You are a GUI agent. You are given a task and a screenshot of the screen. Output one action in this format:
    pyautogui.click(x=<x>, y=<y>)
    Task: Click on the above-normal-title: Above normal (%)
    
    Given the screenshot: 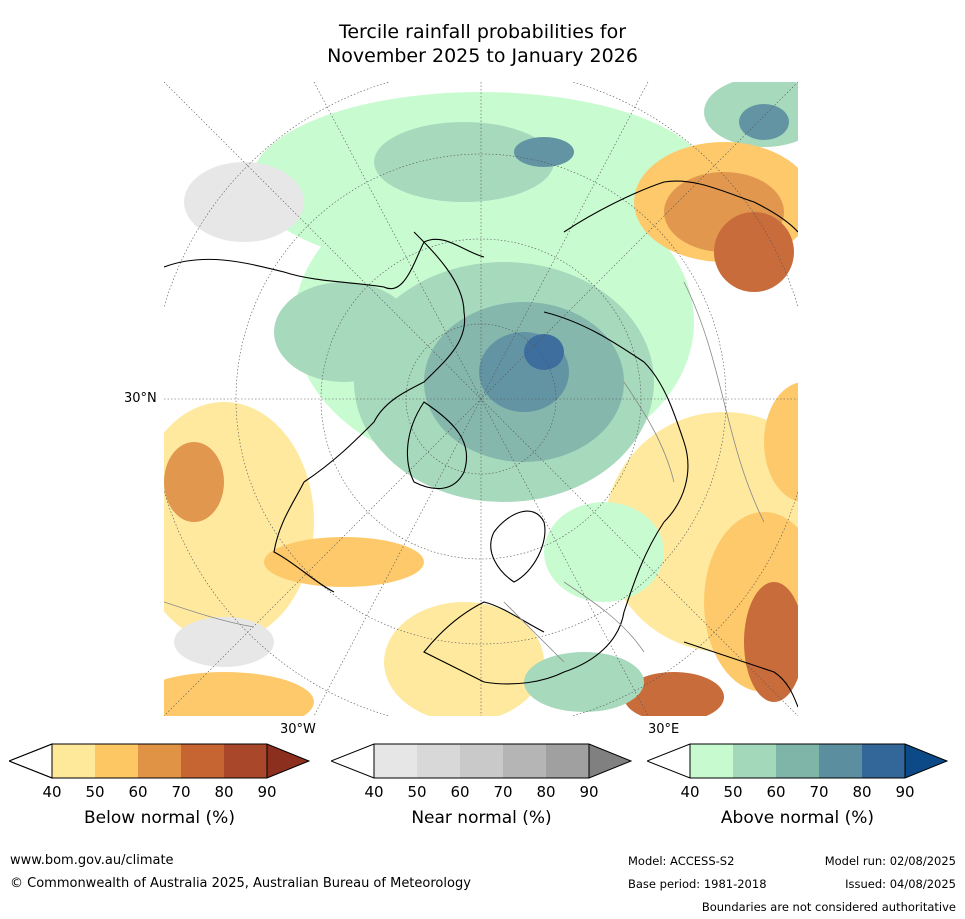 What is the action you would take?
    pyautogui.click(x=797, y=818)
    